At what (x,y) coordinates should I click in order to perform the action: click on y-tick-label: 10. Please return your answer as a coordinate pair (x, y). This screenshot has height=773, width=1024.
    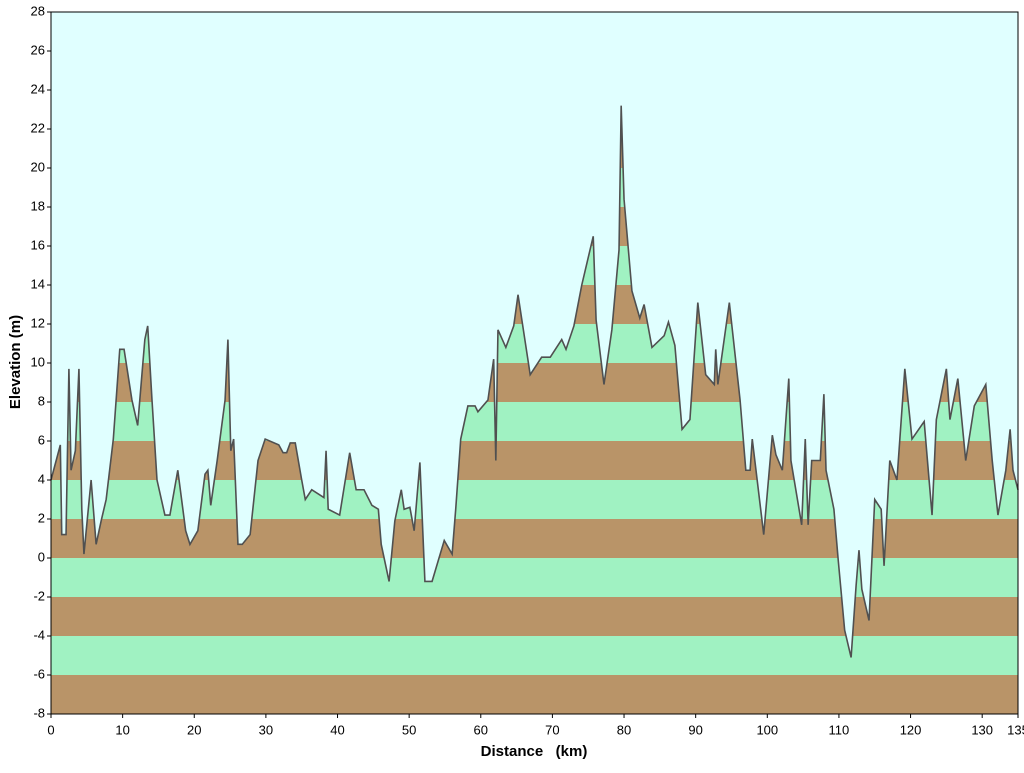
    Looking at the image, I should click on (38, 361).